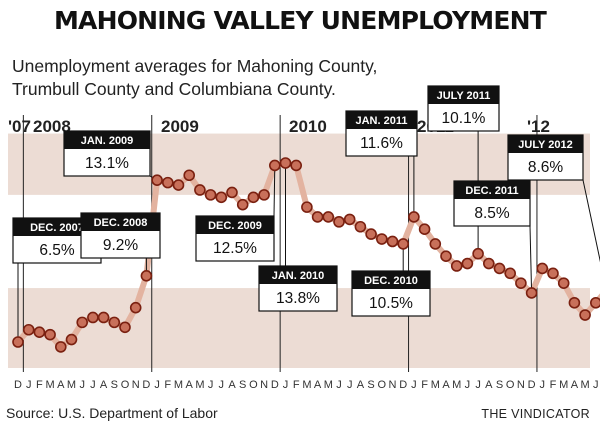 The height and width of the screenshot is (438, 600). What do you see at coordinates (298, 288) in the screenshot?
I see `callout: JAN. 2010 13.8%` at bounding box center [298, 288].